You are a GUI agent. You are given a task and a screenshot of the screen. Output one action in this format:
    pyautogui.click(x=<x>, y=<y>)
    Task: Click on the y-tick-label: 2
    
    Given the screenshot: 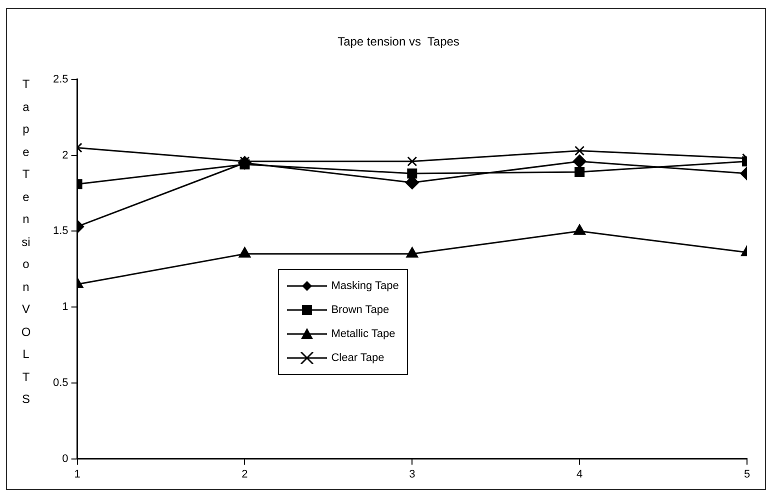 What is the action you would take?
    pyautogui.click(x=65, y=155)
    